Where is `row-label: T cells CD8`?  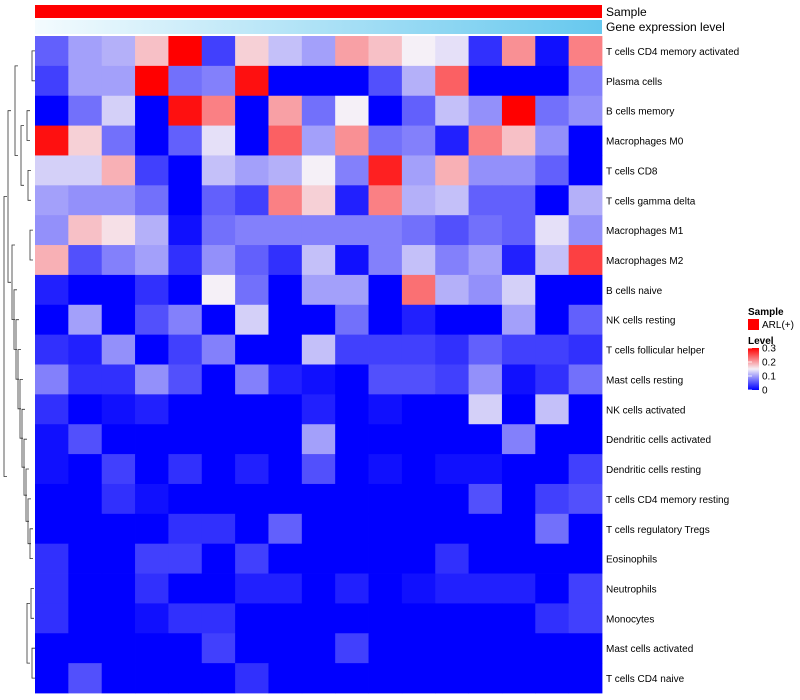
row-label: T cells CD8 is located at coordinates (632, 171).